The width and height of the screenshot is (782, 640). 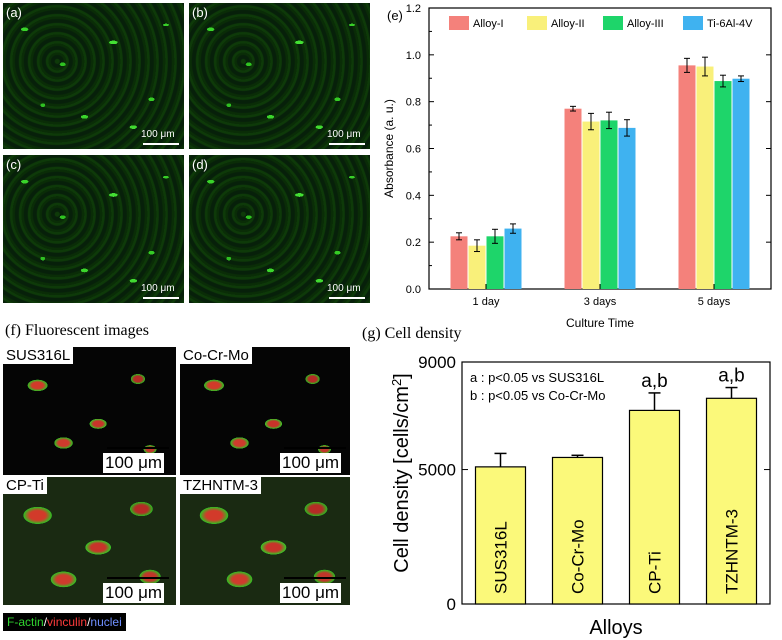 I want to click on fluorescent-tzhntm-3: TZHNTM-3 100 μm, so click(x=265, y=541).